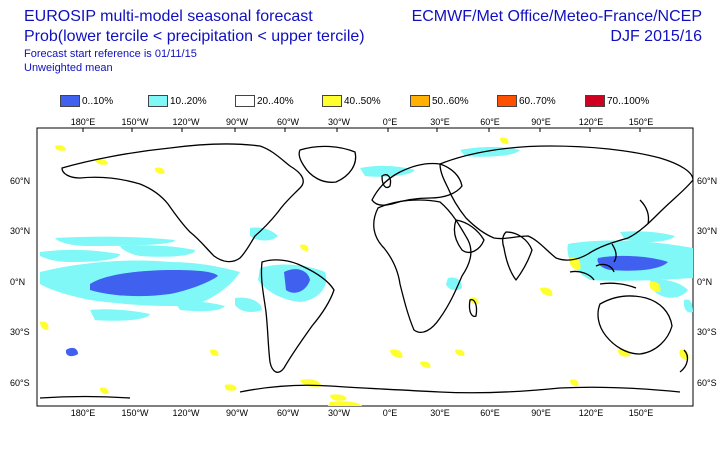  I want to click on lat-labels-left: 60°N 30°N 0°N 30°S 60°S, so click(20, 282).